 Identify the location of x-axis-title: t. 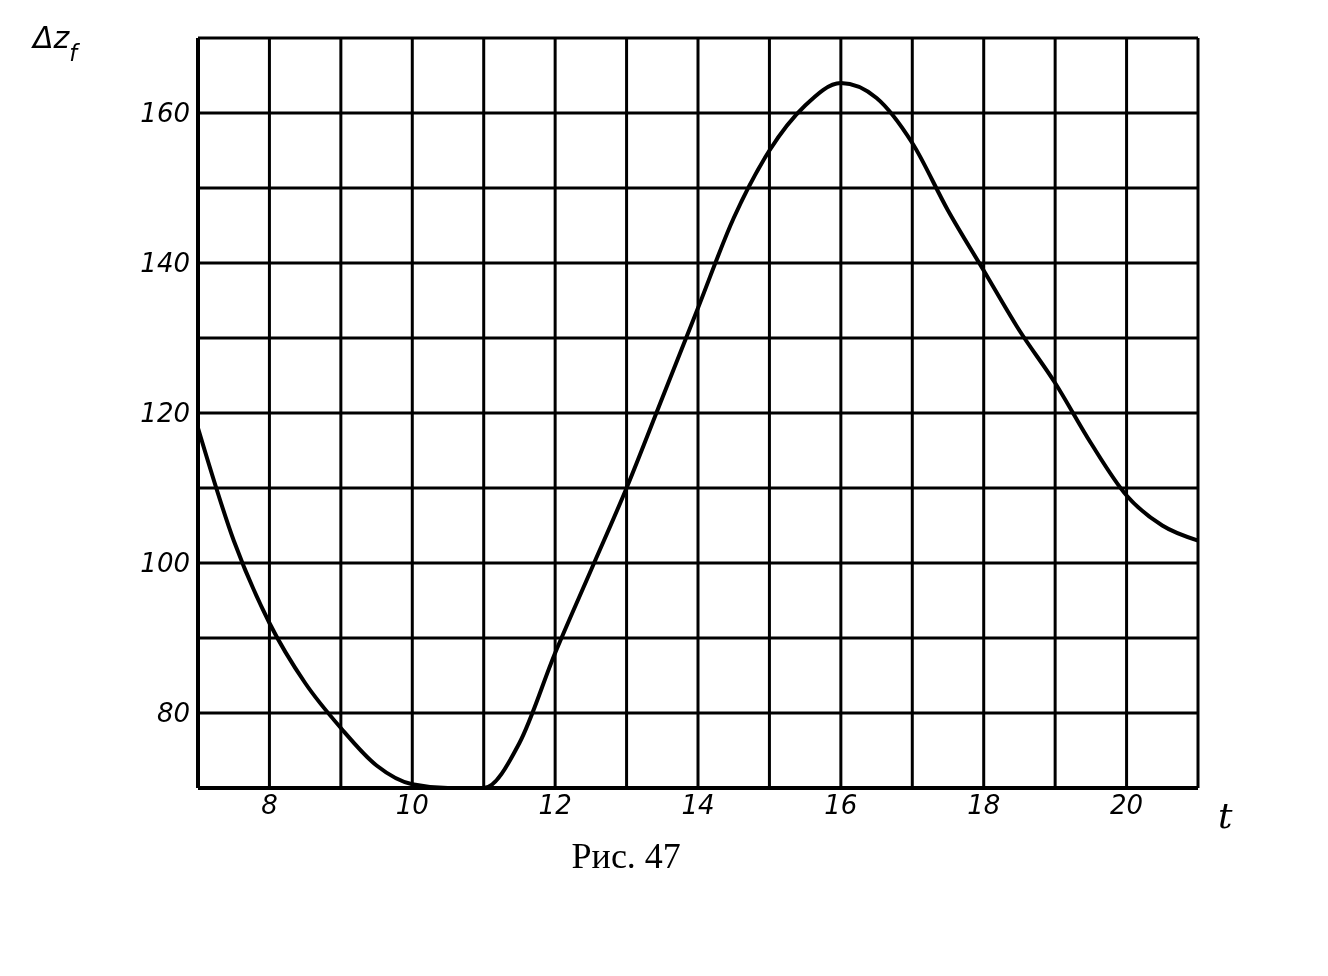
(1225, 815).